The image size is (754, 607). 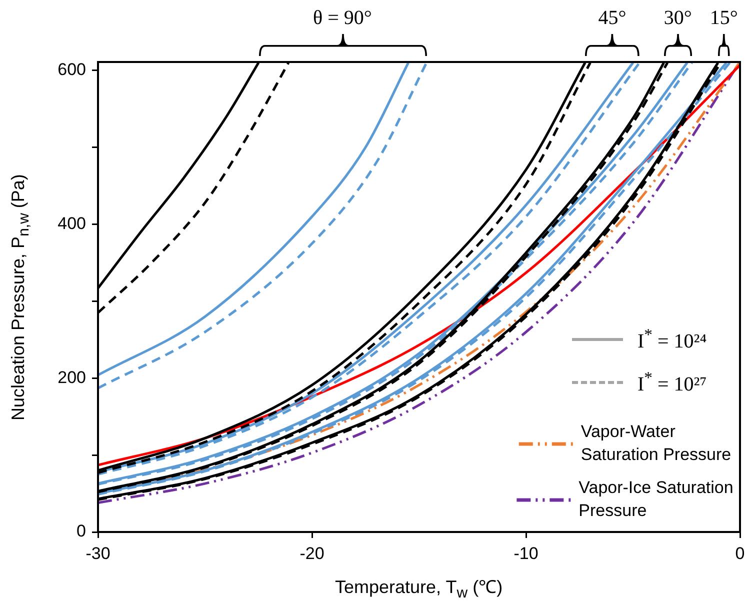 What do you see at coordinates (612, 18) in the screenshot?
I see `text: 45°` at bounding box center [612, 18].